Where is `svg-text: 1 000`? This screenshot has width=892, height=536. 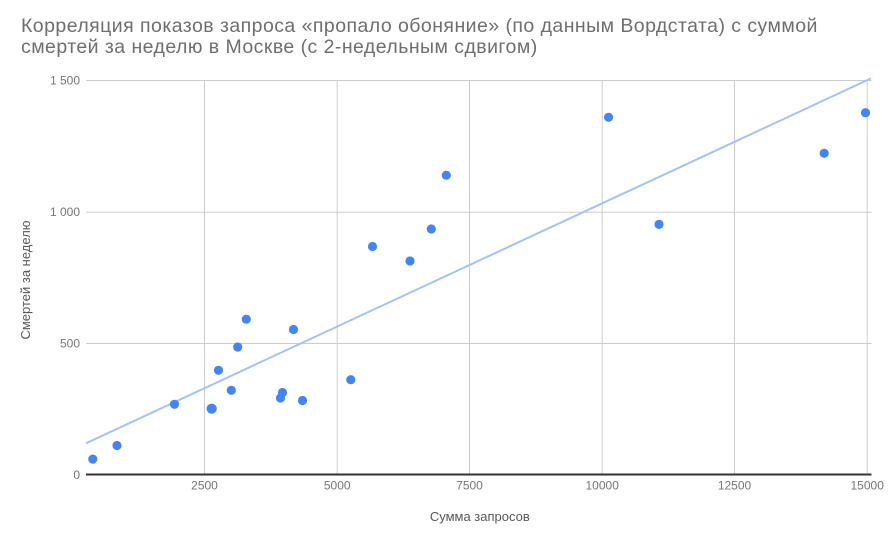 svg-text: 1 000 is located at coordinates (65, 212).